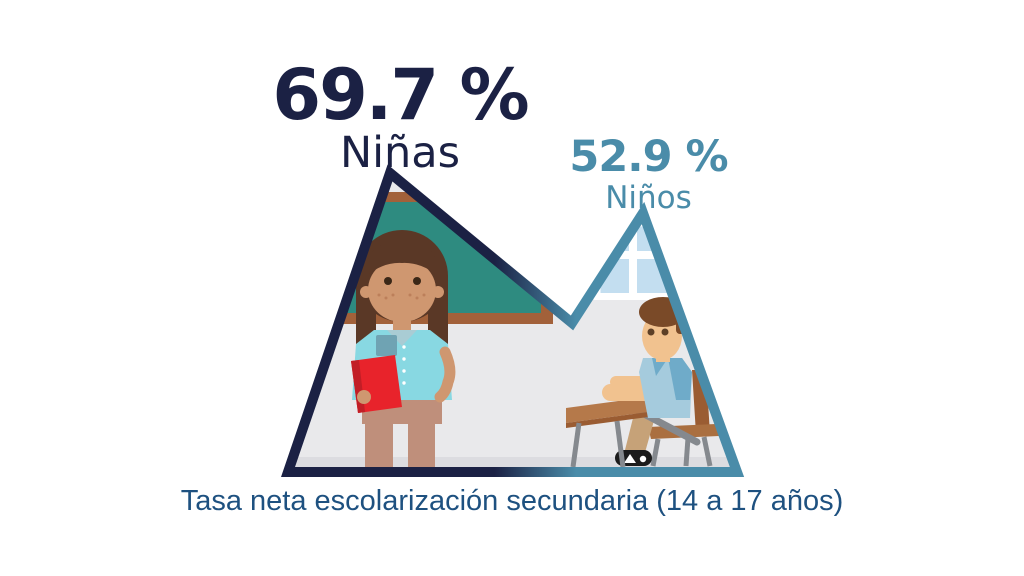  Describe the element at coordinates (651, 296) in the screenshot. I see `window-sill` at that location.